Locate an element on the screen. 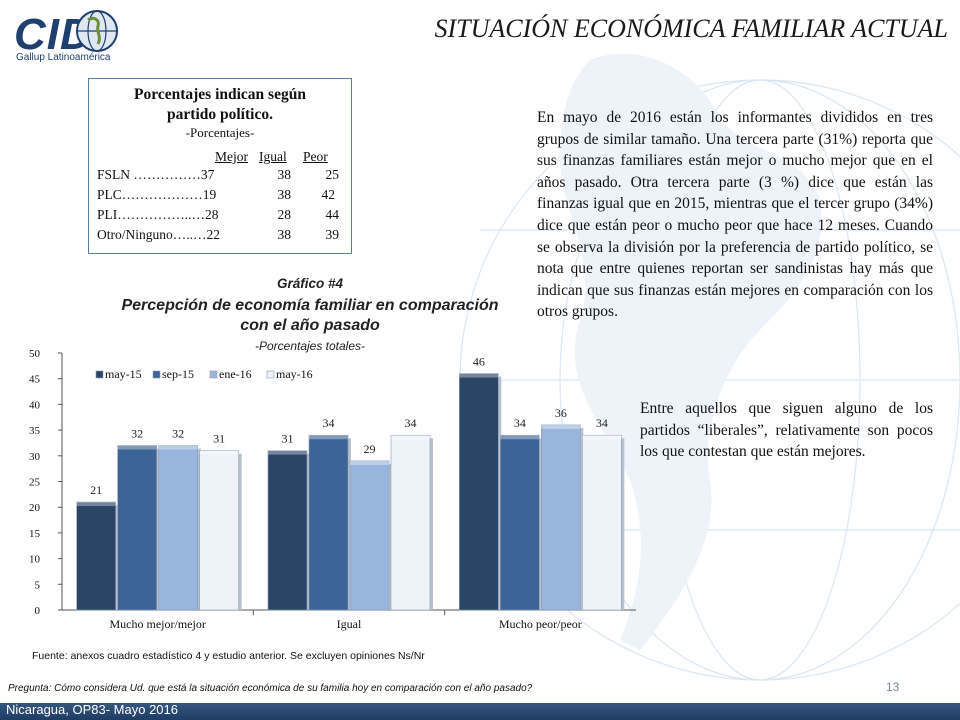 The height and width of the screenshot is (720, 960). data-label: 46 is located at coordinates (479, 362).